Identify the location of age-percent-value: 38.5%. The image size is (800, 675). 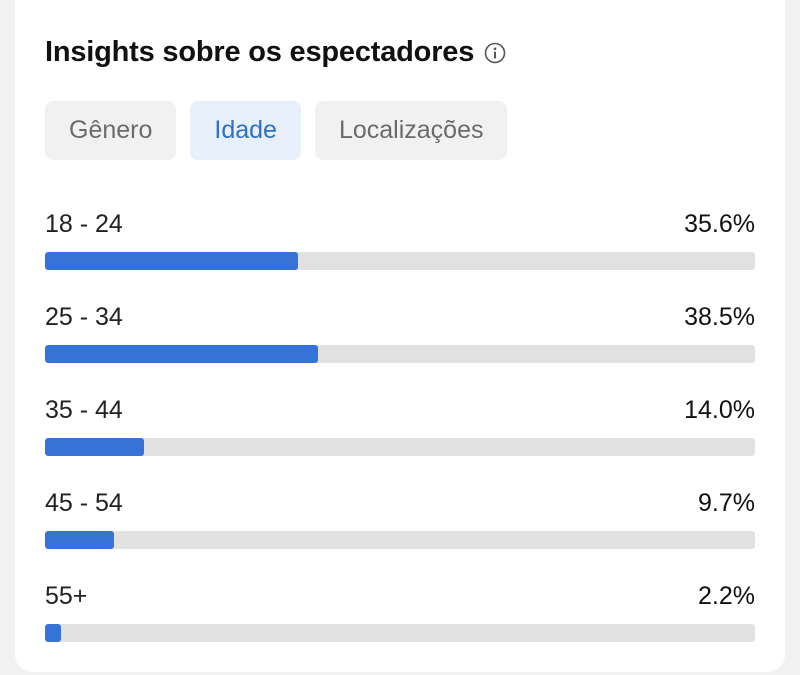
(719, 317).